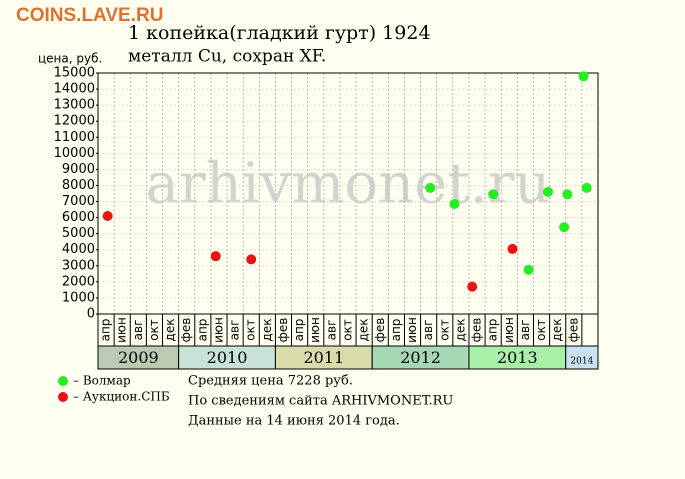 This screenshot has width=685, height=479. What do you see at coordinates (89, 15) in the screenshot?
I see `site-watermark: COINS.LAVE.RU` at bounding box center [89, 15].